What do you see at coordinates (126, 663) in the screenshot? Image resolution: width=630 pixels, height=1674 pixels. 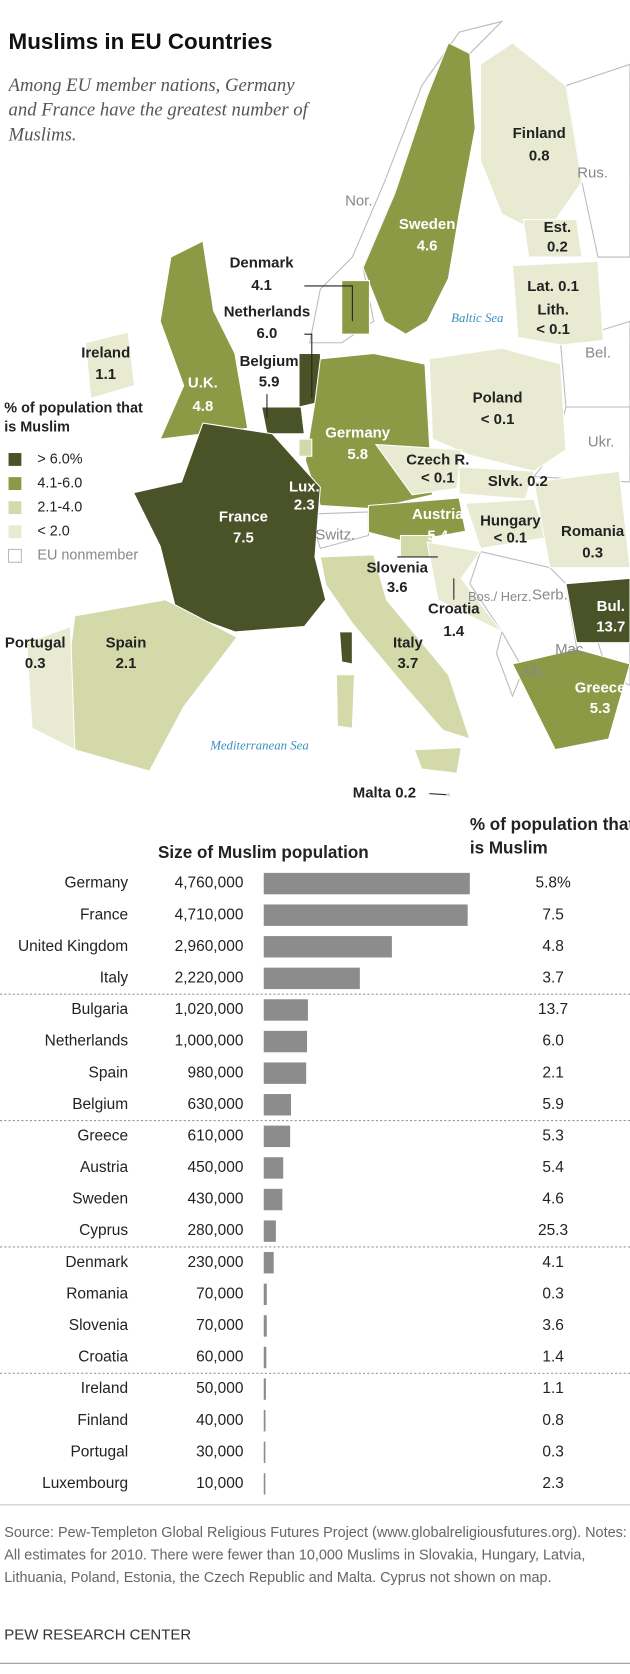 I see `country-value: 2.1` at bounding box center [126, 663].